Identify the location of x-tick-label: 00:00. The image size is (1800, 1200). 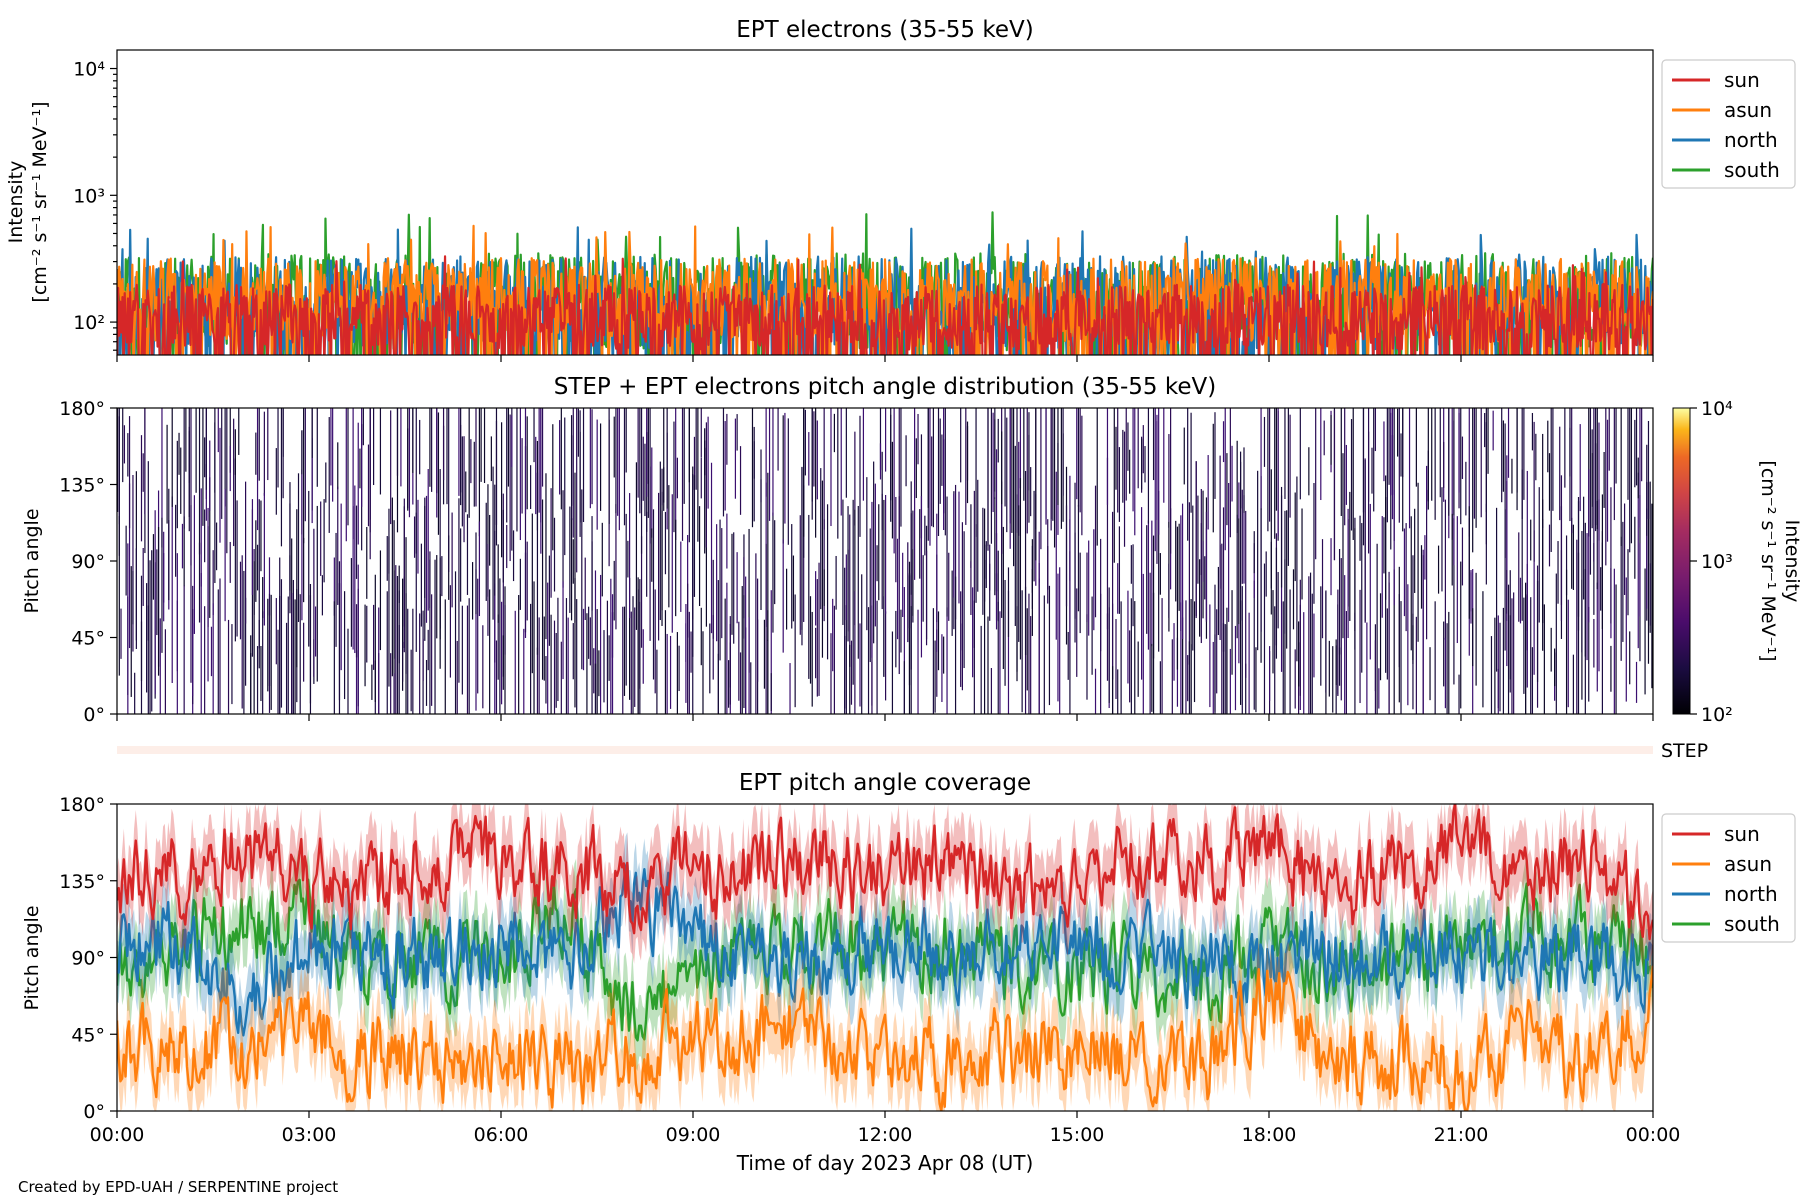
(1653, 1135).